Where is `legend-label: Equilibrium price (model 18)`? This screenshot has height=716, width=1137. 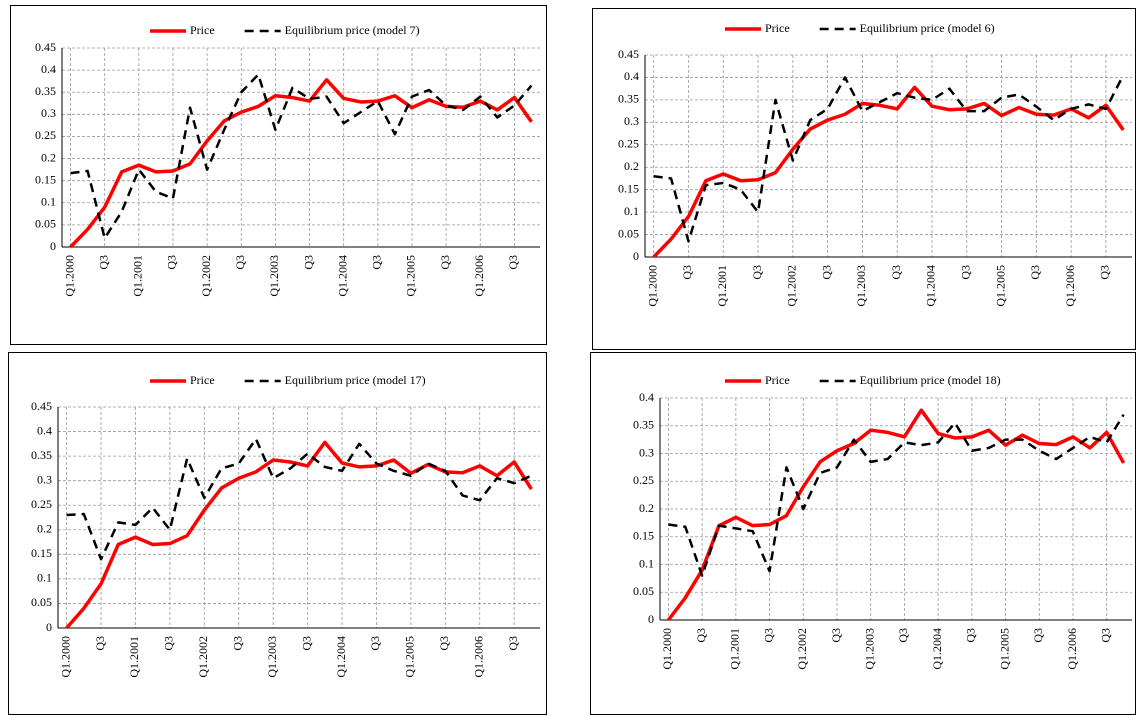
legend-label: Equilibrium price (model 18) is located at coordinates (930, 380).